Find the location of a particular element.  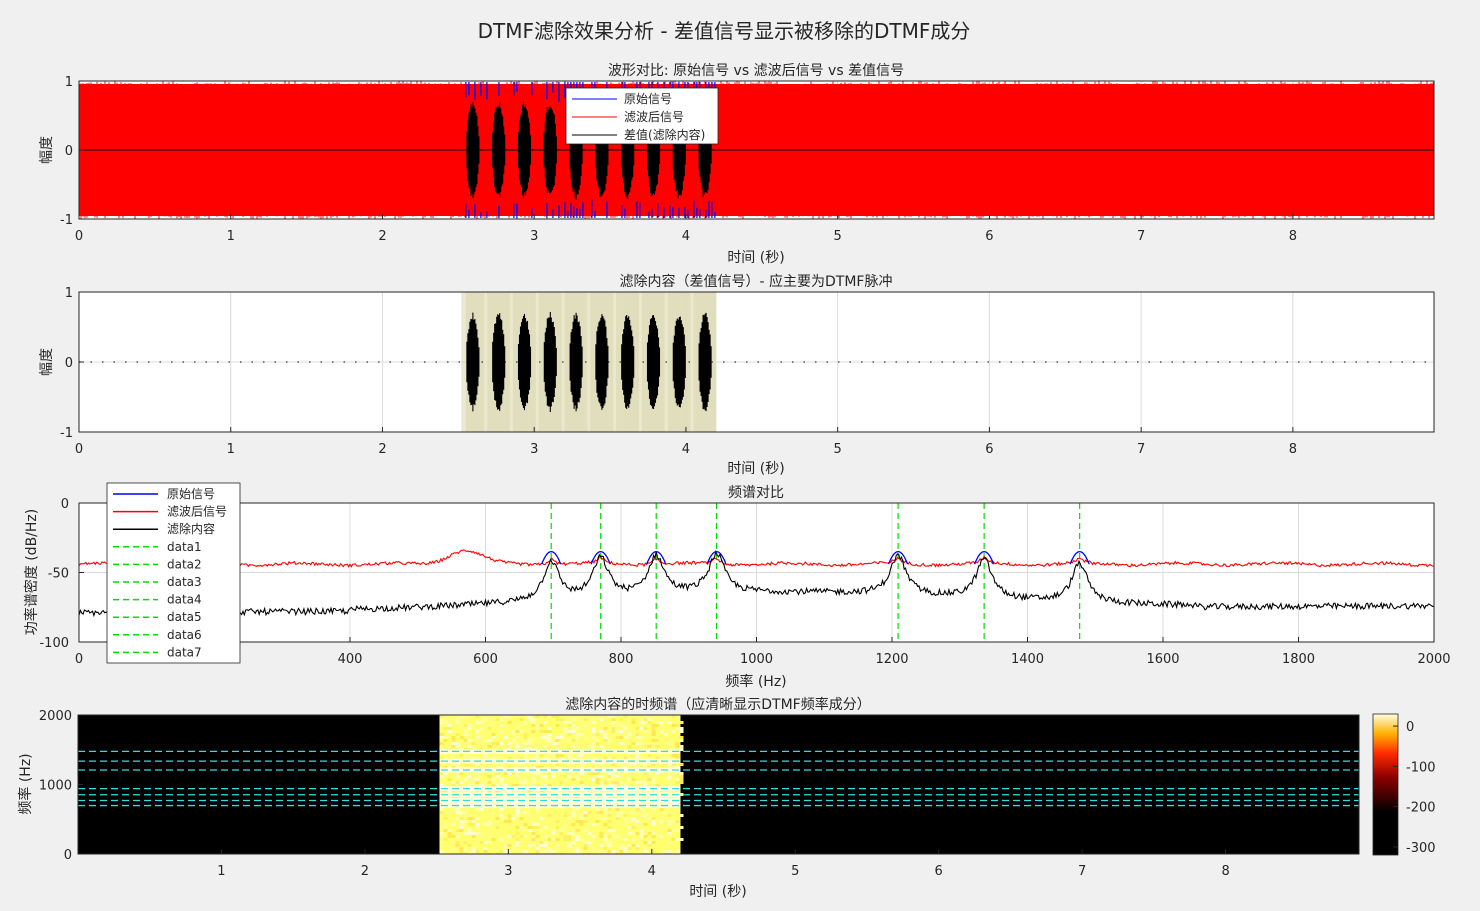

original-spectrum-peak is located at coordinates (898, 557).